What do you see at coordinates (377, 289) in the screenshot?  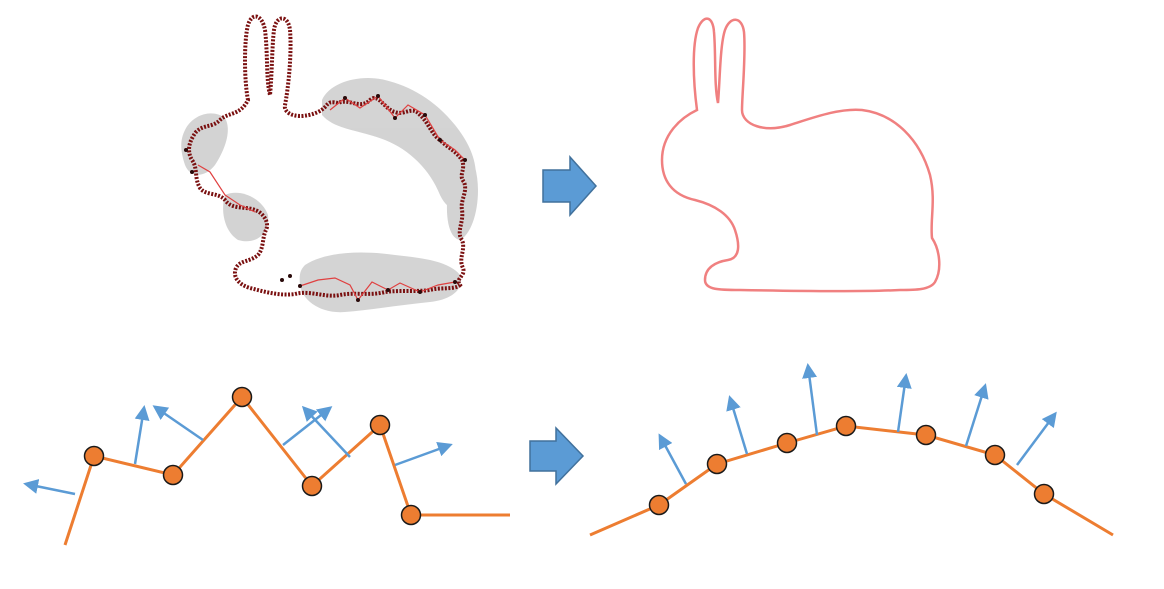 I see `noisy-polyline-bottom` at bounding box center [377, 289].